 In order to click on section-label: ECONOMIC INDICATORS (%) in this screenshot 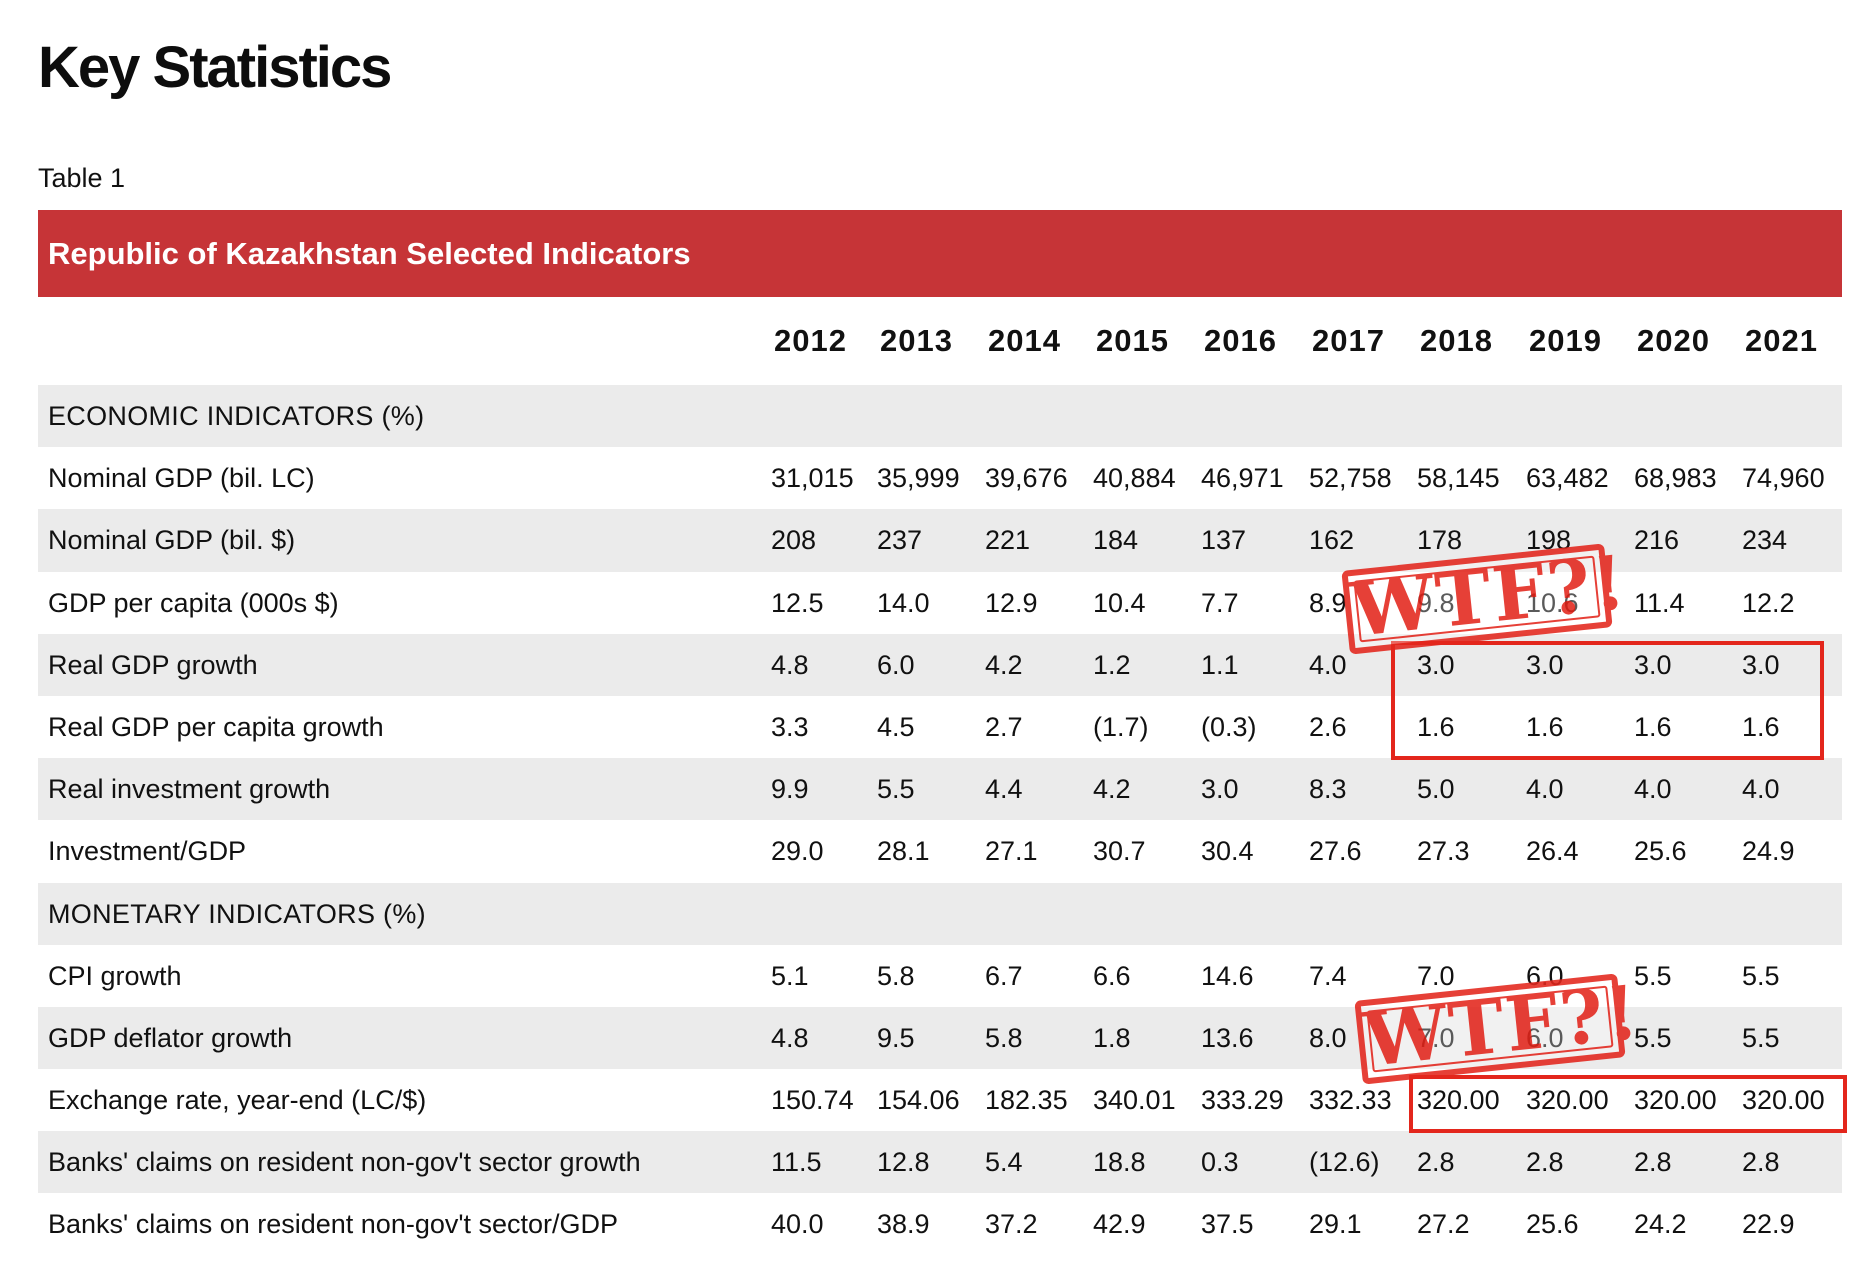, I will do `click(236, 416)`.